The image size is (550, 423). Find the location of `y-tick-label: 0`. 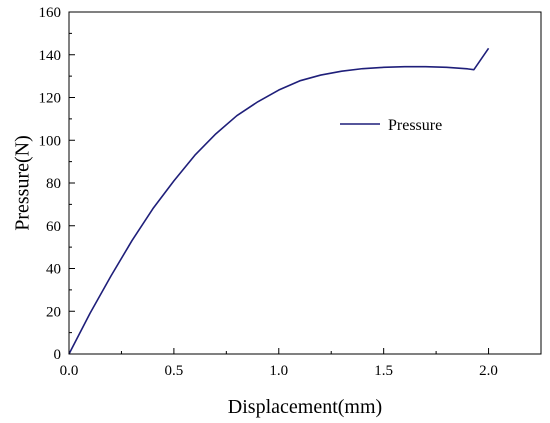

y-tick-label: 0 is located at coordinates (58, 355).